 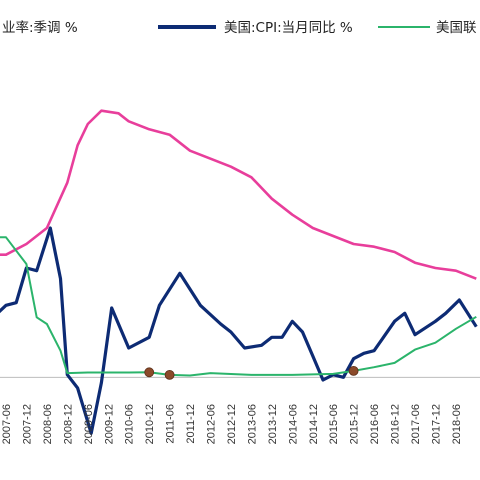 What do you see at coordinates (130, 424) in the screenshot?
I see `x-tick-label: 2010-06` at bounding box center [130, 424].